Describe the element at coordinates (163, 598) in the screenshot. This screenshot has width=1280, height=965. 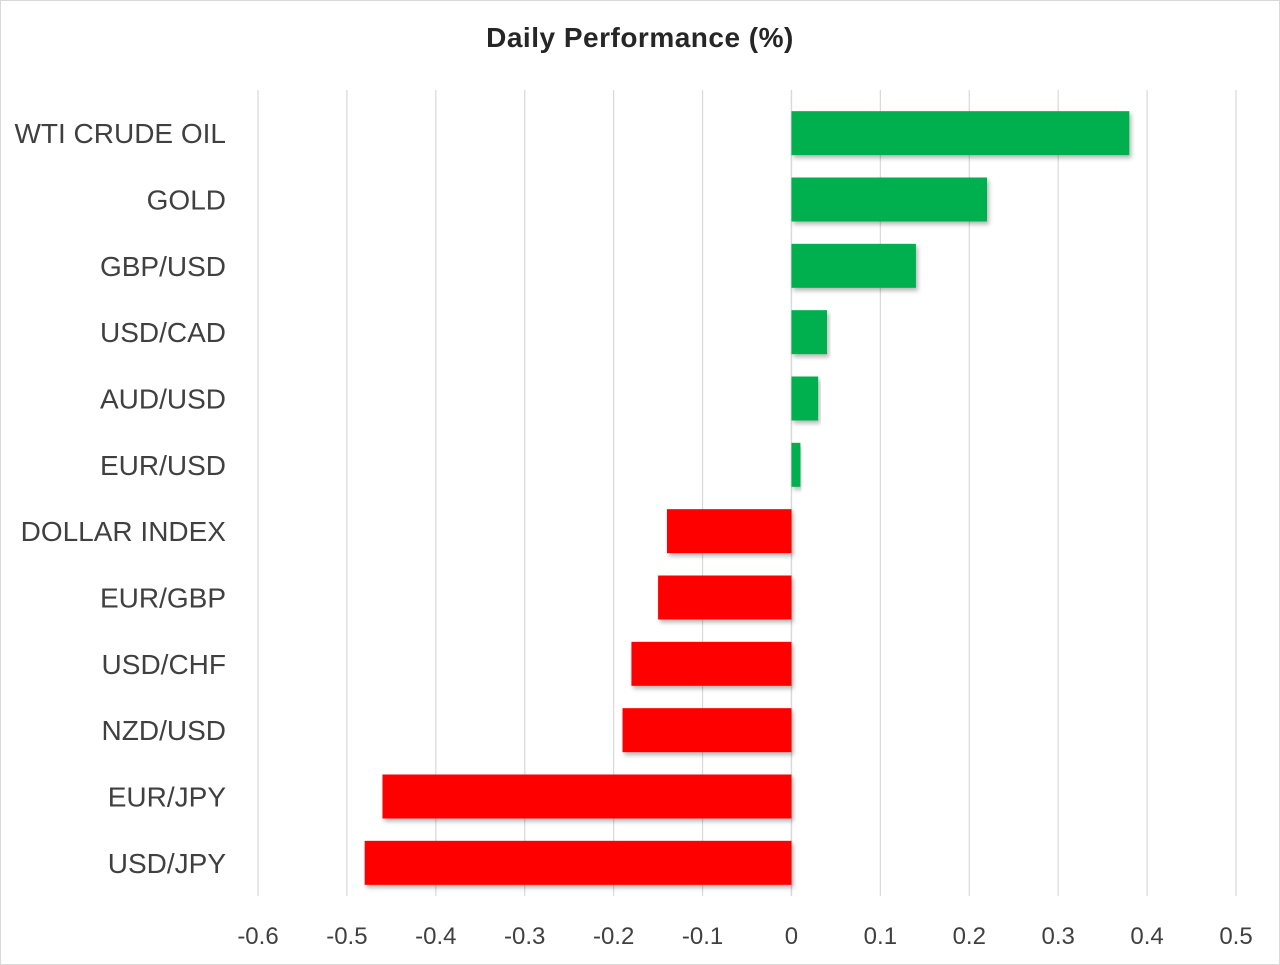
I see `category-label: EUR/GBP` at that location.